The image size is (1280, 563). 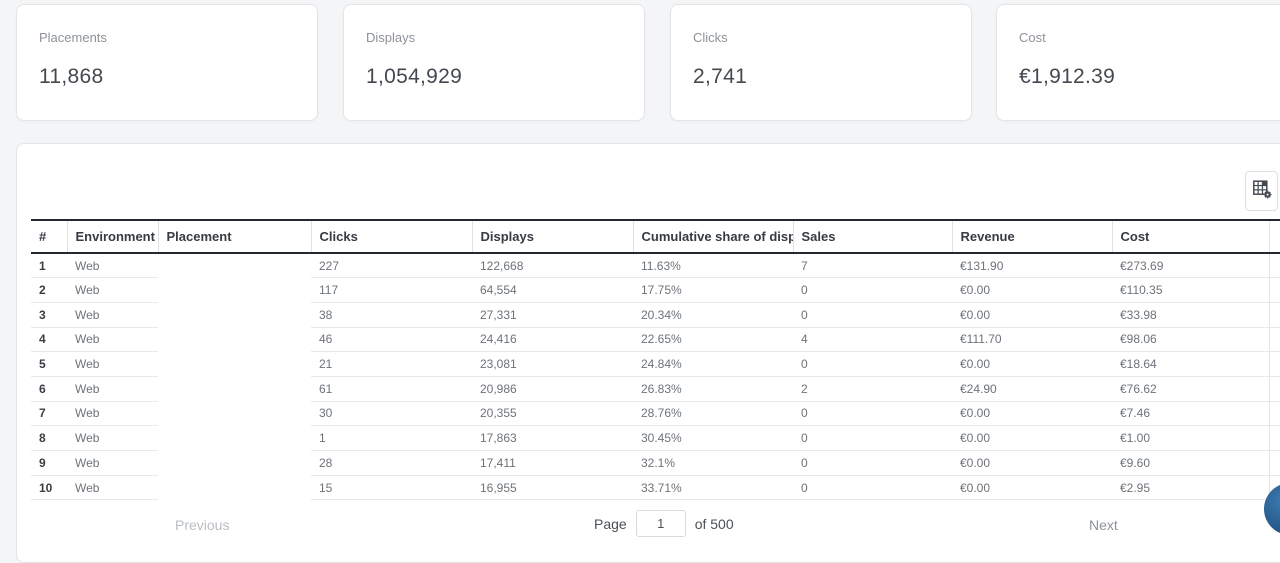 I want to click on table-row: 10 Web 15 16,955 33.71% 0 €0.00 €2.95, so click(x=655, y=488).